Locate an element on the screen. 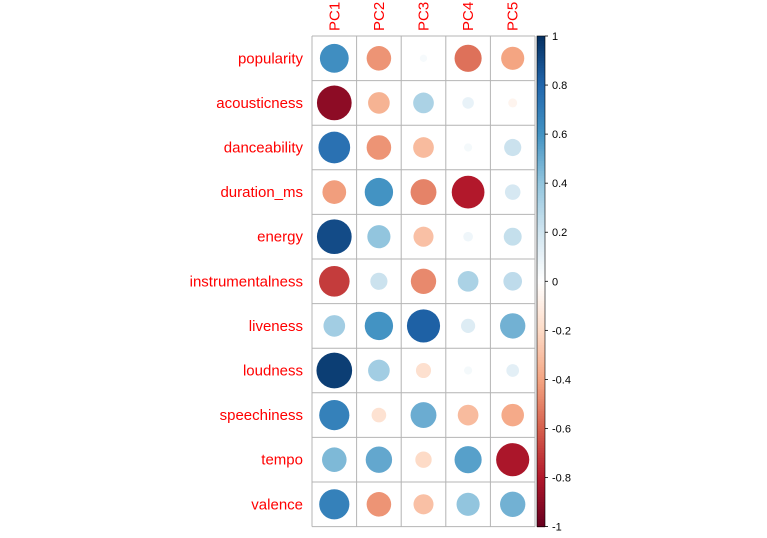  circle-popularity-PC5 is located at coordinates (513, 58).